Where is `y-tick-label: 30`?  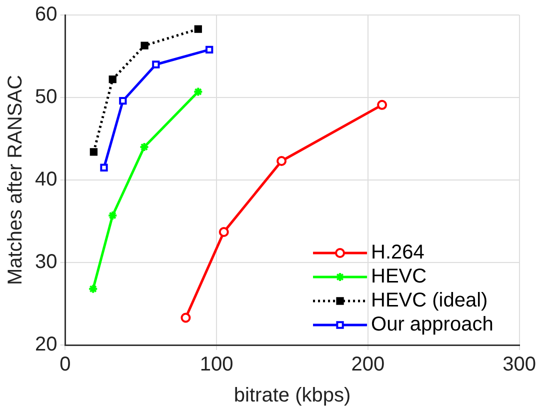 y-tick-label: 30 is located at coordinates (46, 262).